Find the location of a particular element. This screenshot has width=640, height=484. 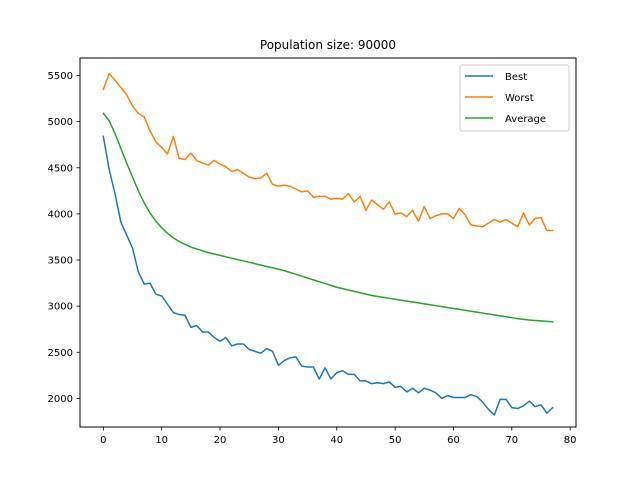

y-tick-label: 4000 is located at coordinates (60, 214).